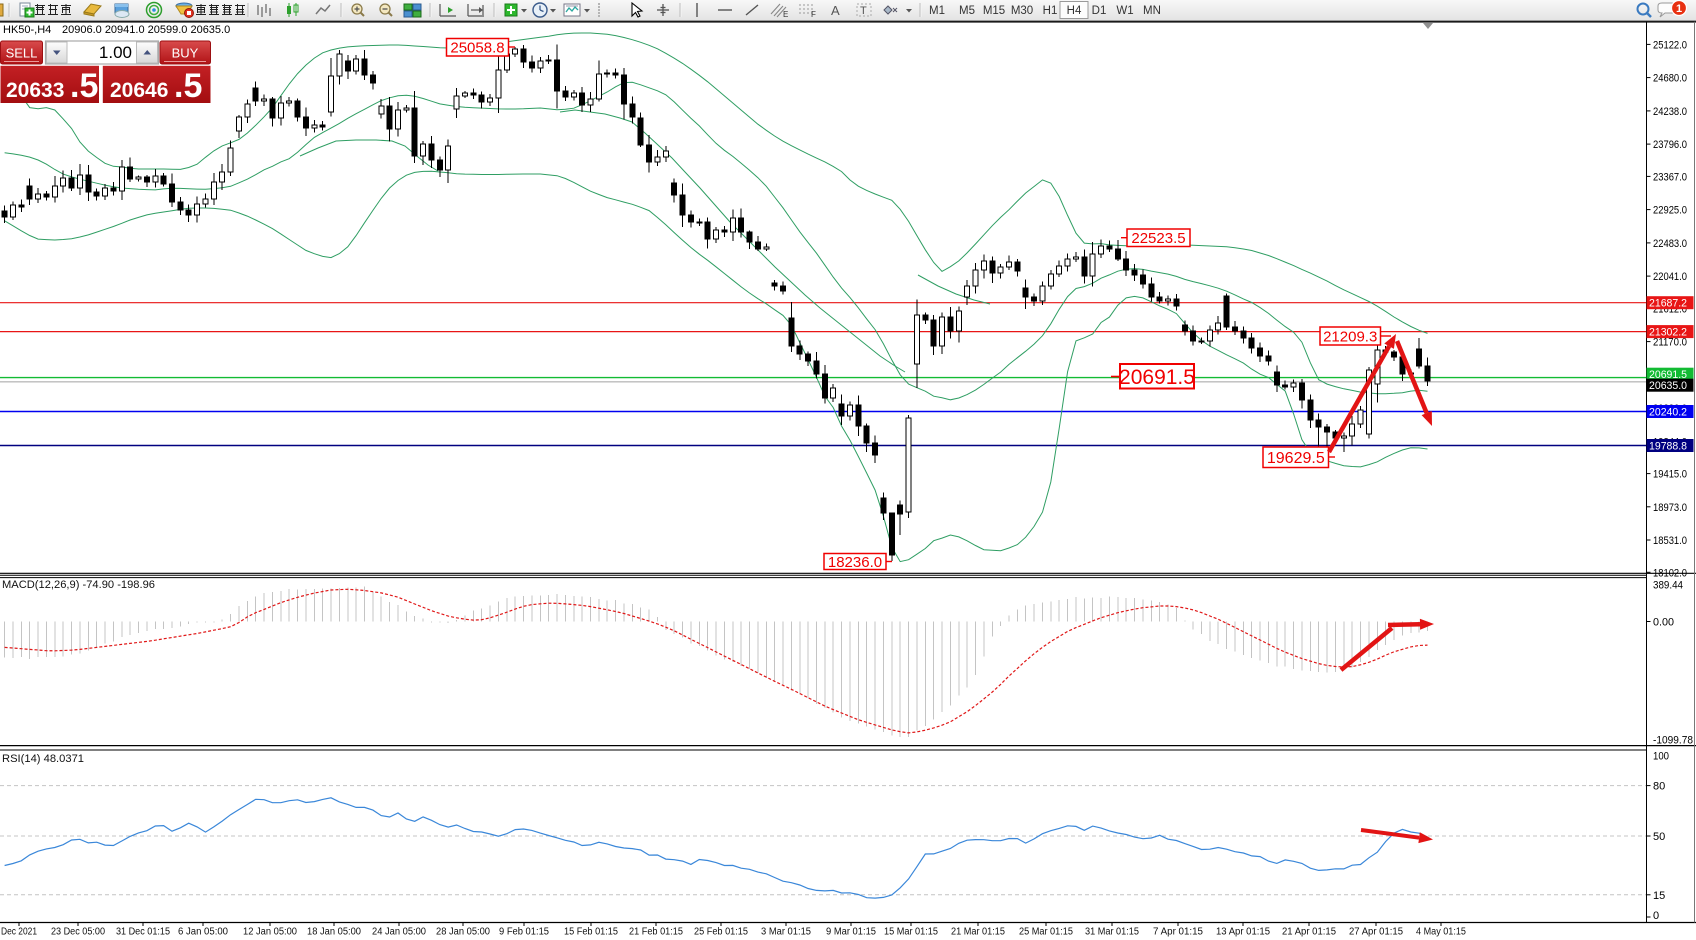 The width and height of the screenshot is (1696, 940). I want to click on svg-text: 25 Mar 01:15, so click(1046, 932).